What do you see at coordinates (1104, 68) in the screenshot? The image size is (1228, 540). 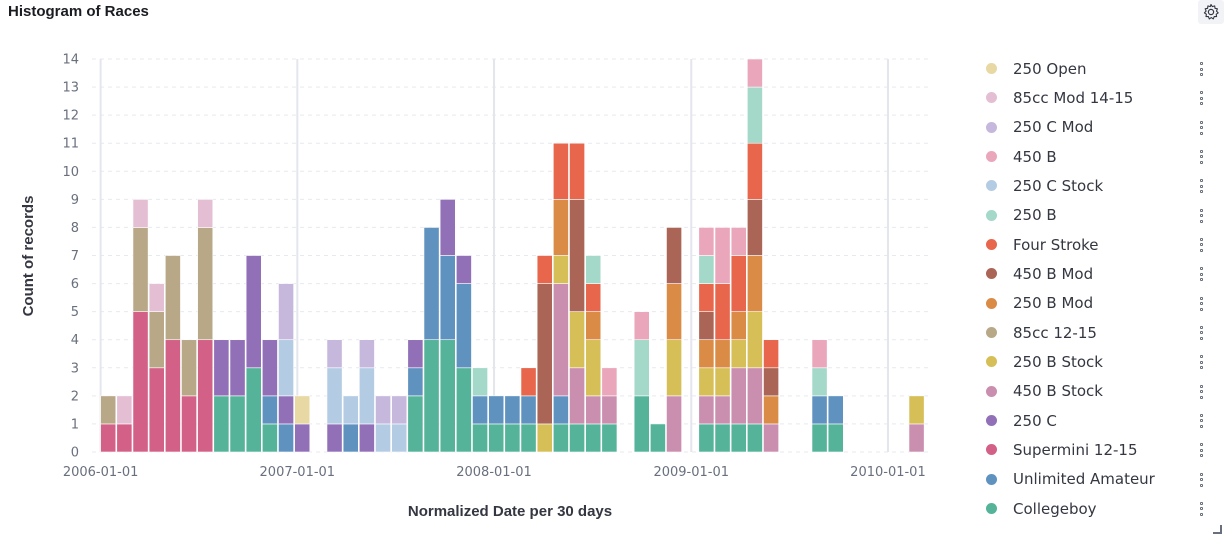 I see `legend-item: 250 Open` at bounding box center [1104, 68].